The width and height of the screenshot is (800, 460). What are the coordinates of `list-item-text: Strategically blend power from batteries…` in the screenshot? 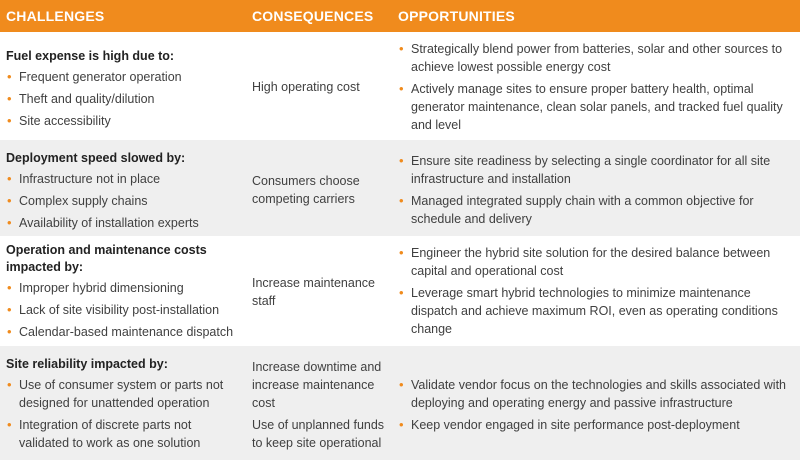 It's located at (597, 58).